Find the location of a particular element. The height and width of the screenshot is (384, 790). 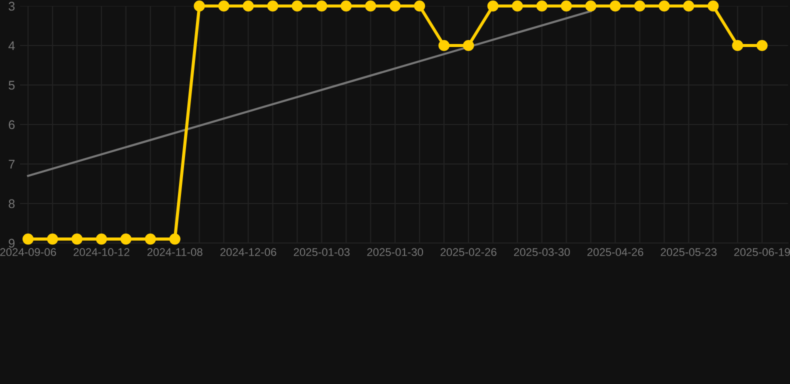

y-tick-label: 5 is located at coordinates (11, 85).